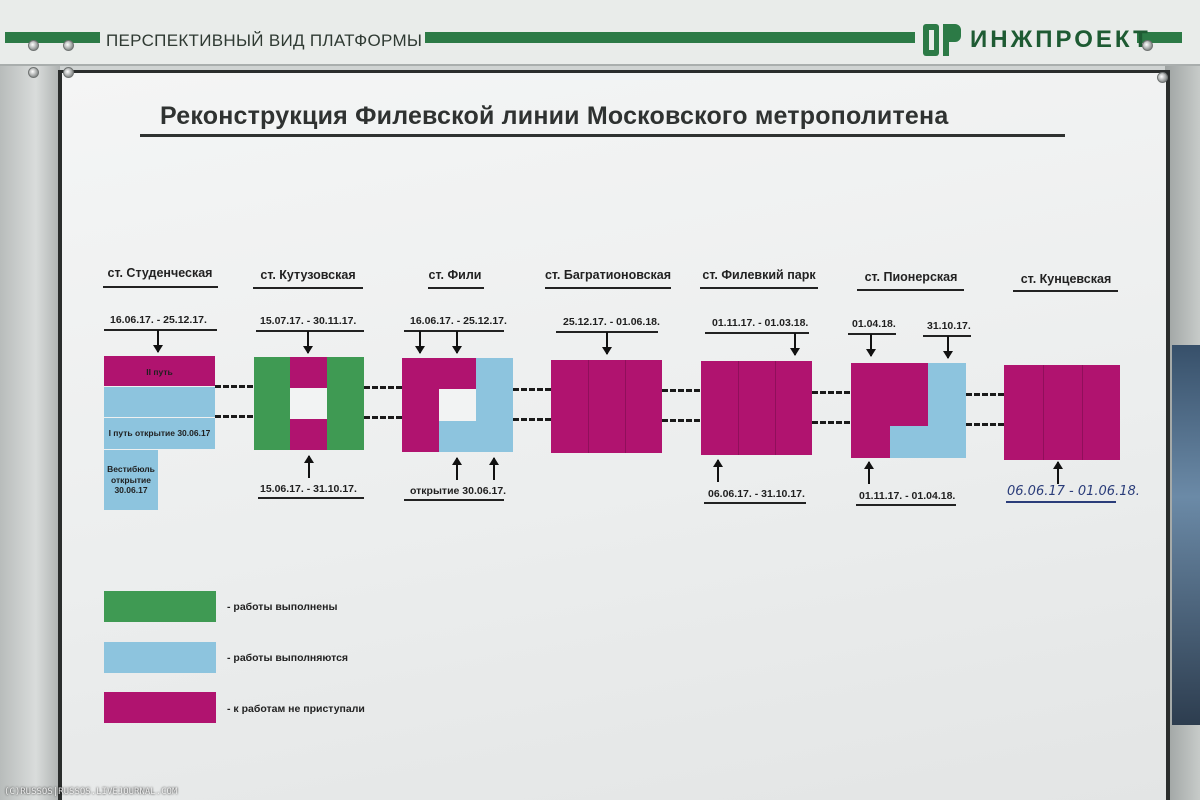 This screenshot has height=800, width=1200. What do you see at coordinates (91, 792) in the screenshot?
I see `watermark: (C)RUSSOS|RUSSOS.LIVEJOURNAL.COM` at bounding box center [91, 792].